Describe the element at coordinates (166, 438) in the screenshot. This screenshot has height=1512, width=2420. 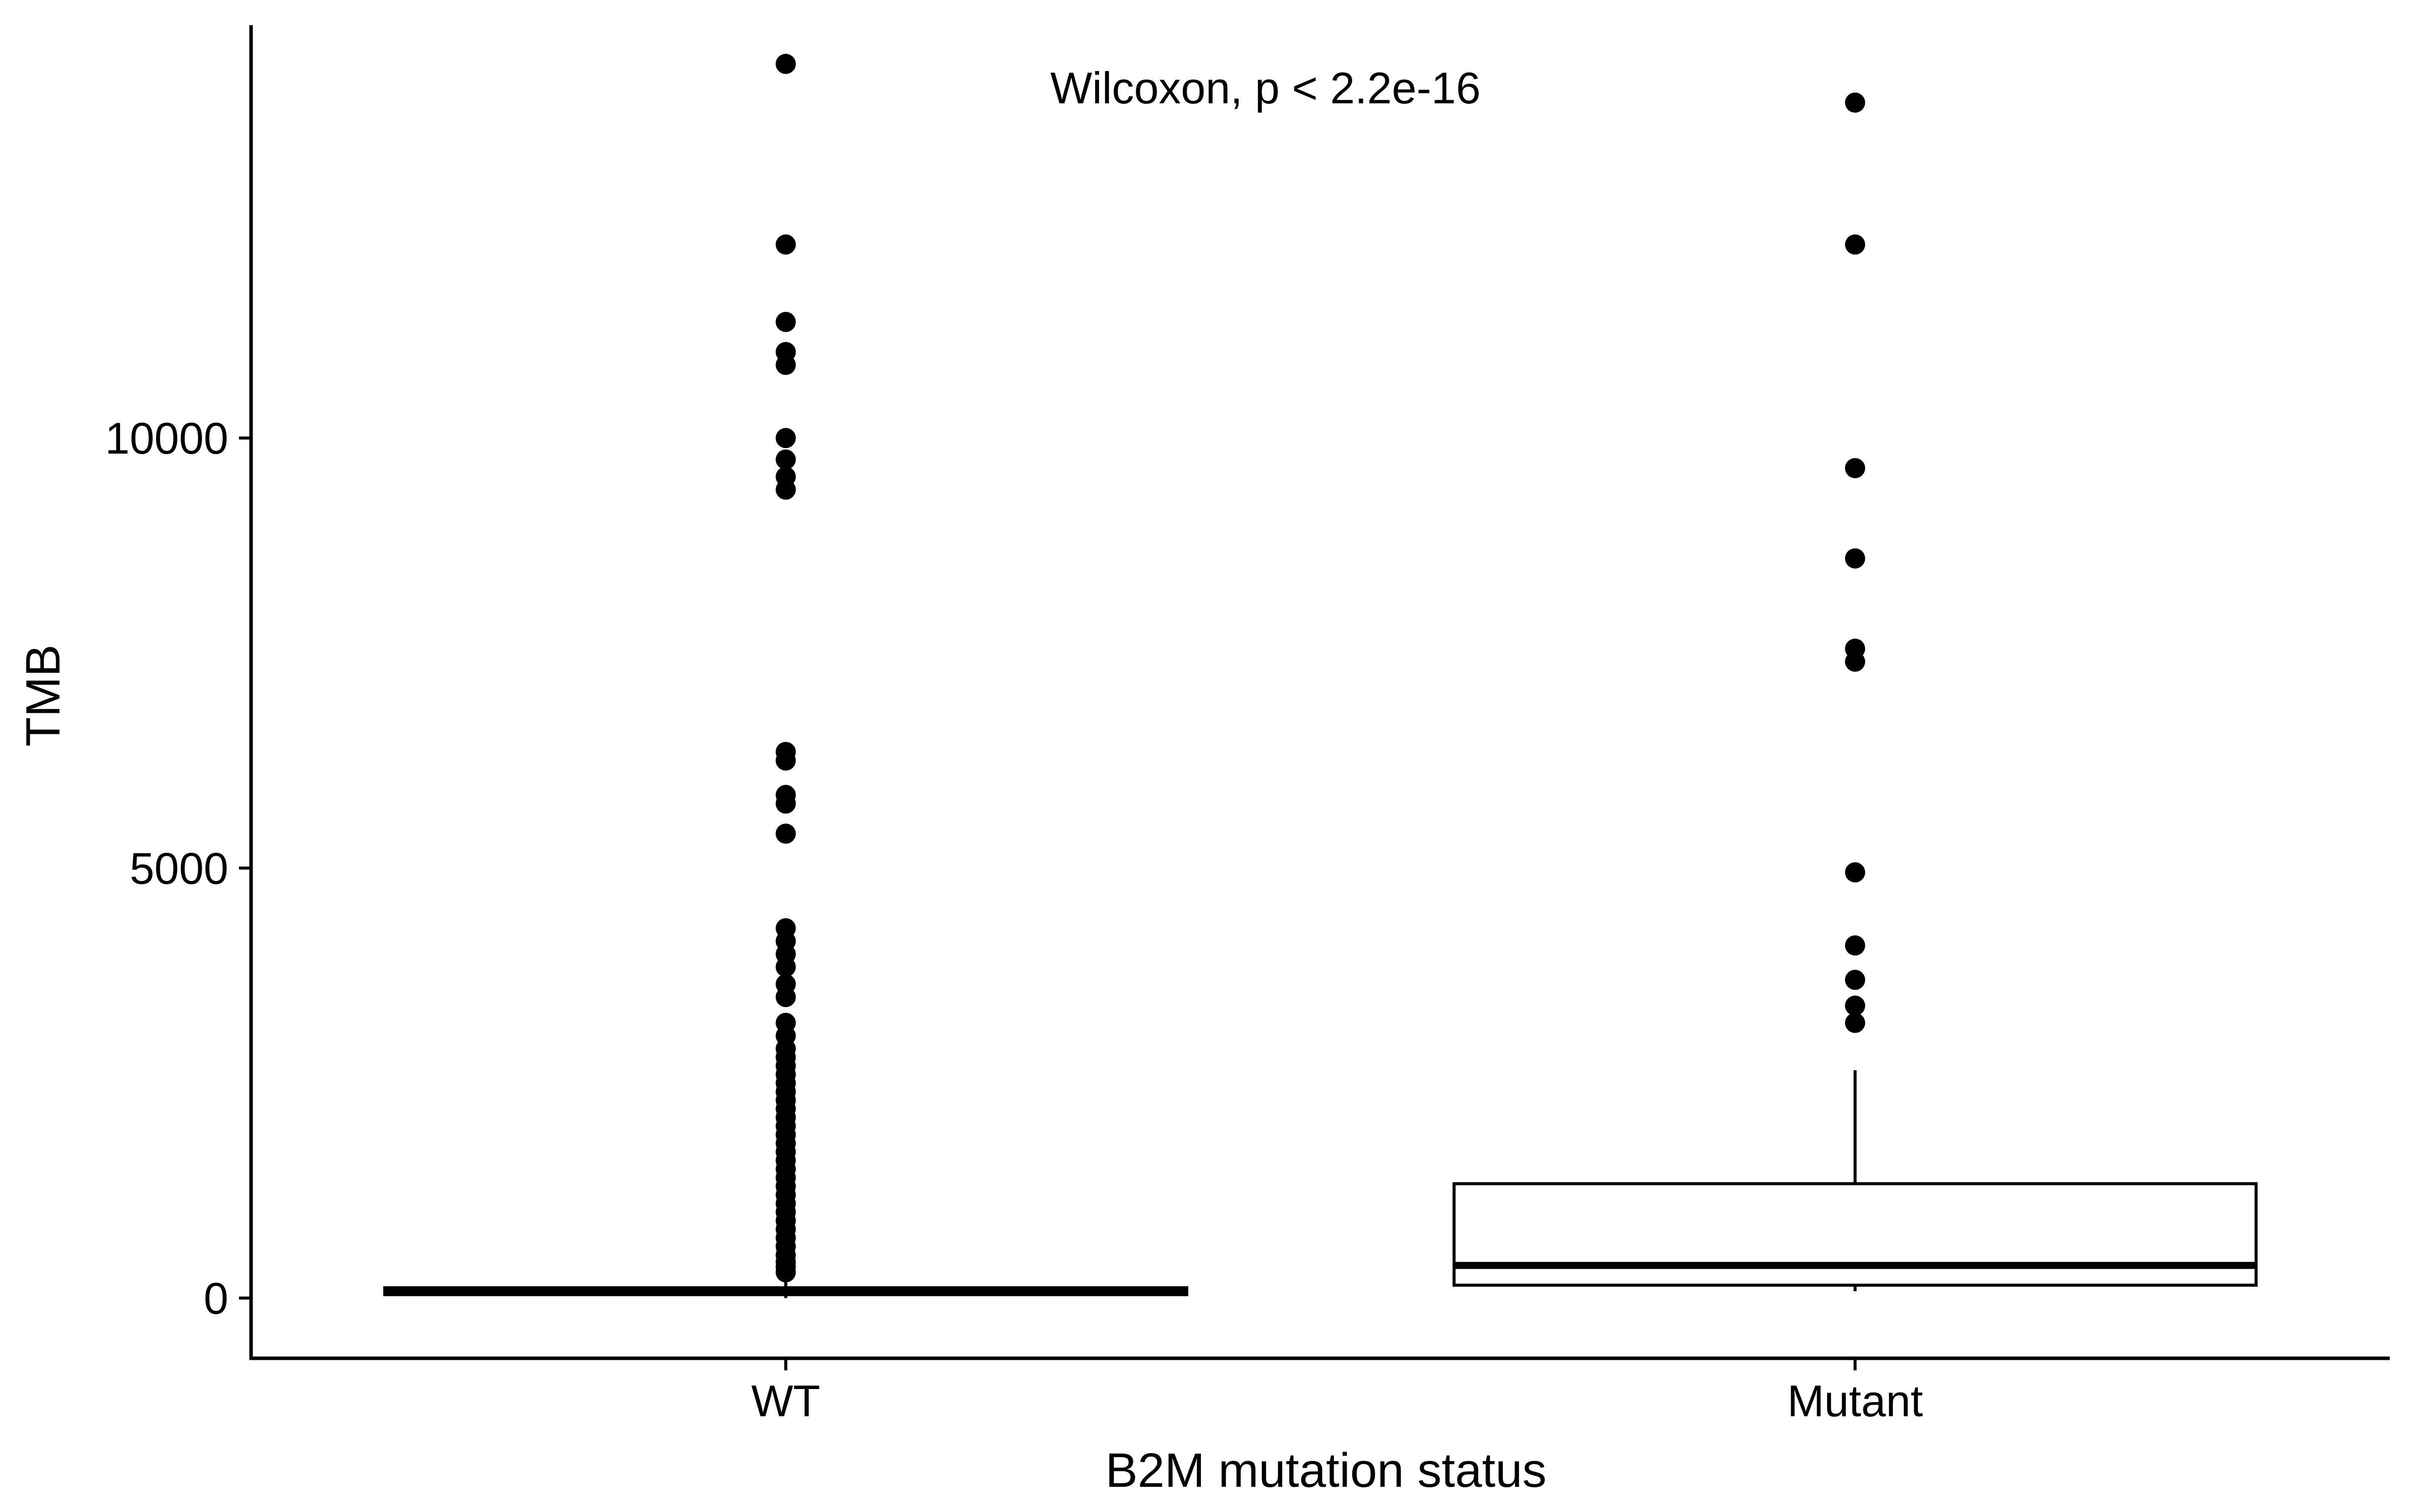
I see `y-tick-label: 10000` at that location.